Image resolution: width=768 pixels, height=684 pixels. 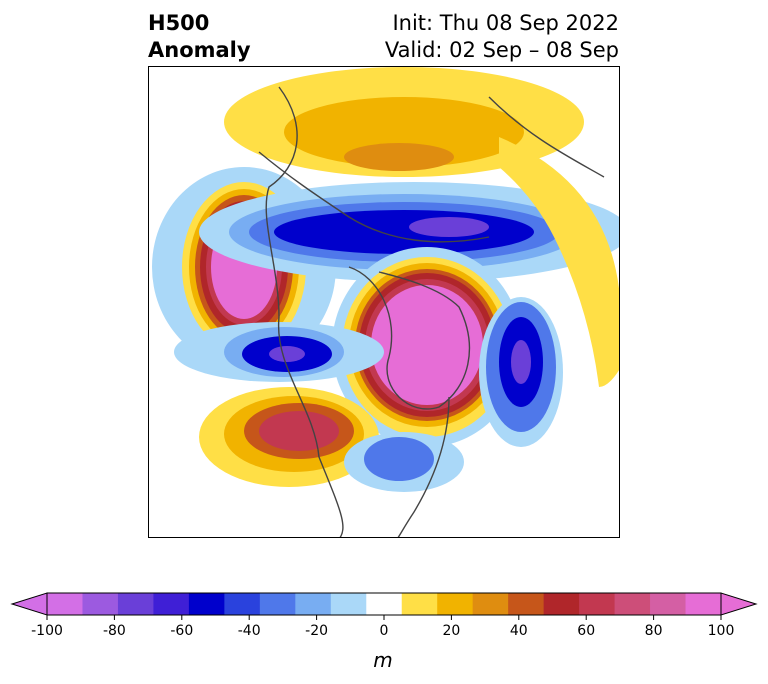 I want to click on colorbar-tick-label: -80, so click(x=114, y=631).